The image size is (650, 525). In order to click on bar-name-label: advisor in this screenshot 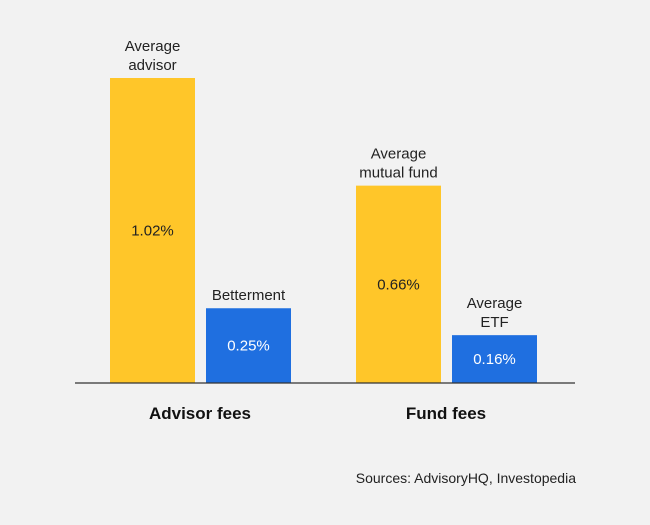, I will do `click(152, 65)`.